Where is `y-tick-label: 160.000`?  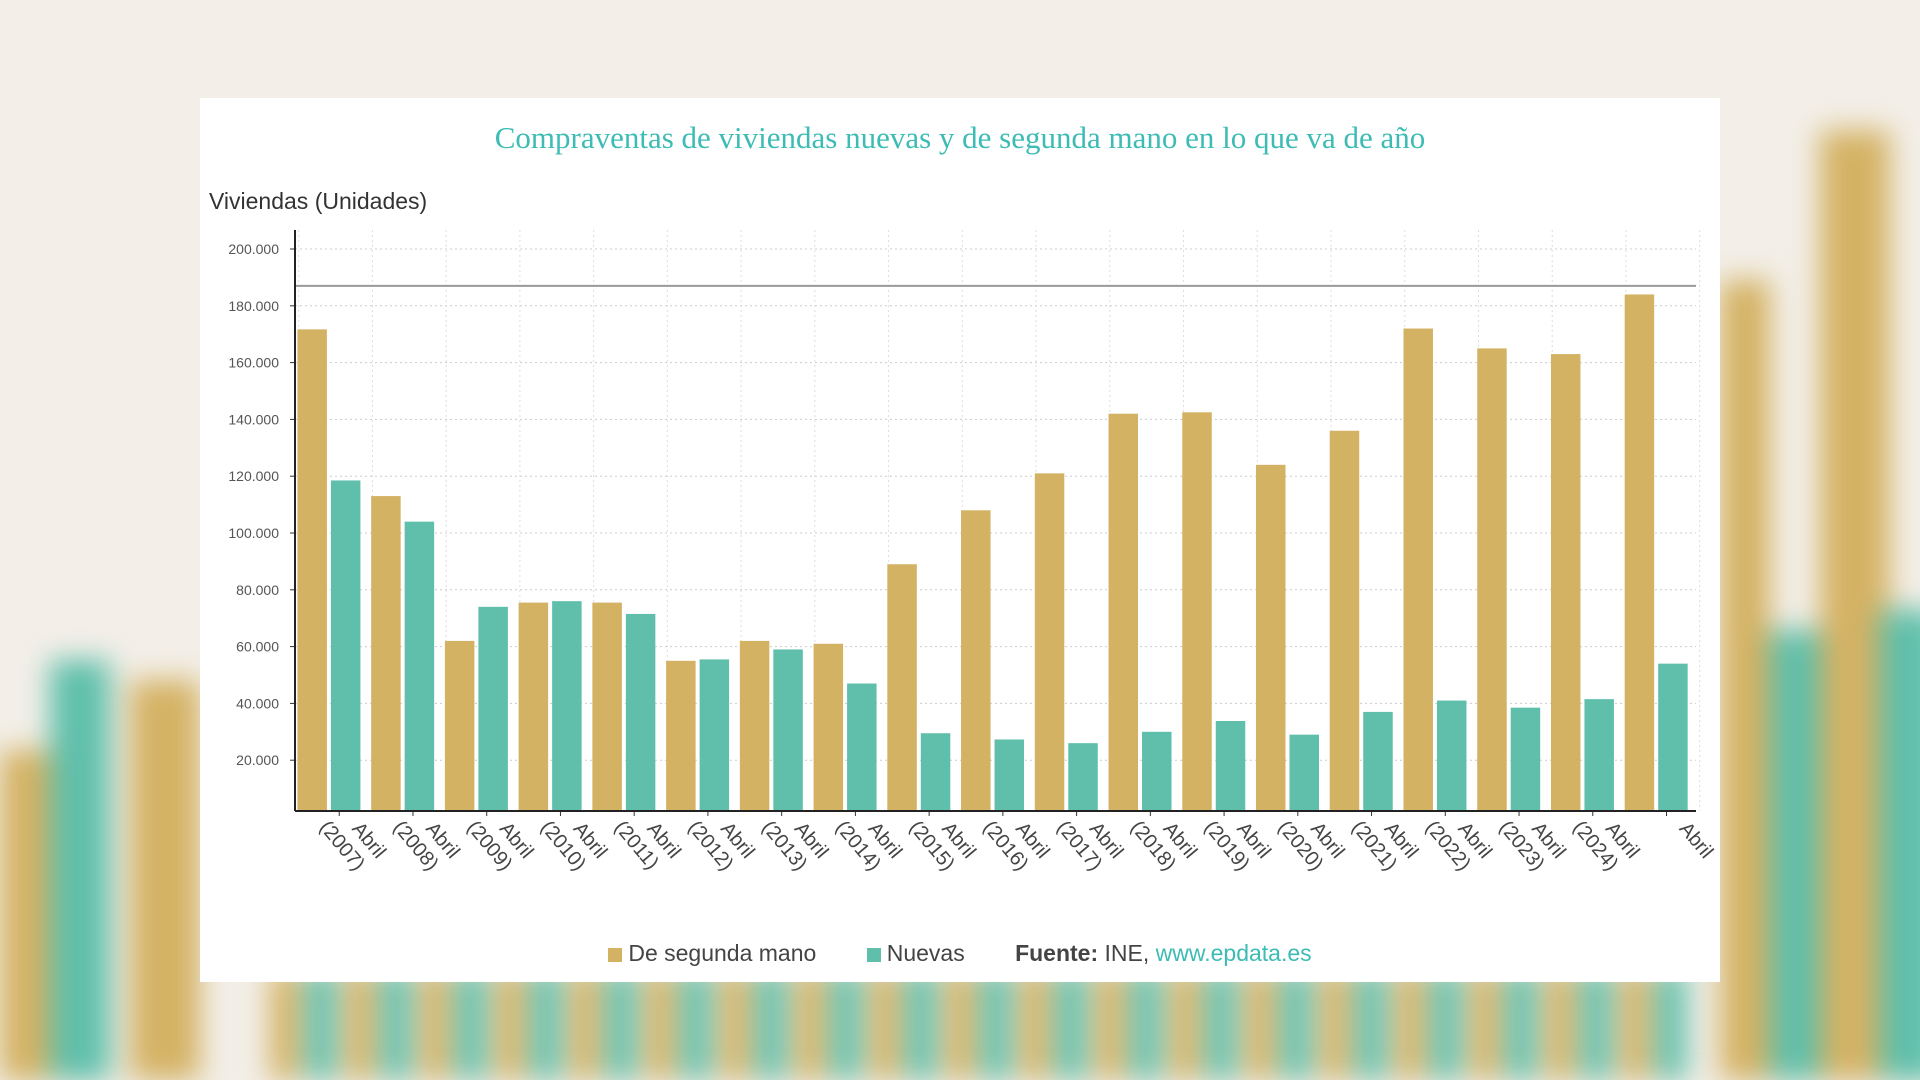 y-tick-label: 160.000 is located at coordinates (253, 363).